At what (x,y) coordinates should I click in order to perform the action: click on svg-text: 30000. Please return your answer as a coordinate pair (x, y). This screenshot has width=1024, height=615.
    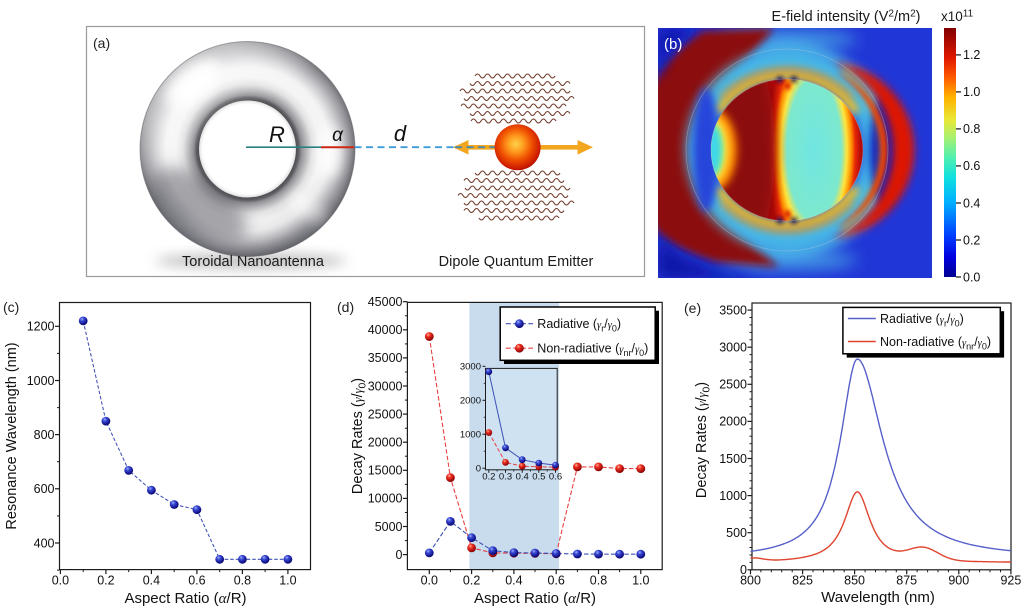
    Looking at the image, I should click on (385, 386).